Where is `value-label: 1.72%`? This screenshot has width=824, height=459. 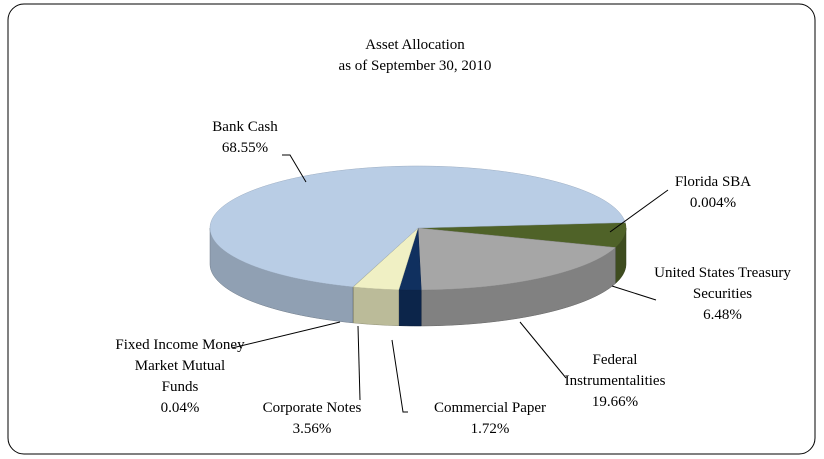 value-label: 1.72% is located at coordinates (490, 429).